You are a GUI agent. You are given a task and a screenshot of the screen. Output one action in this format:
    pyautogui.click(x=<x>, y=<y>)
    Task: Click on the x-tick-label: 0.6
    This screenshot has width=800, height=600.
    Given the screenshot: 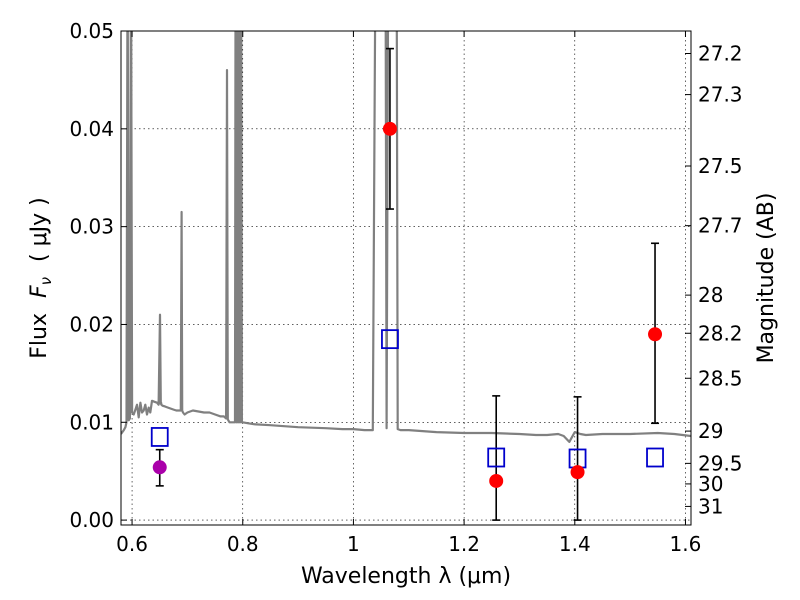 What is the action you would take?
    pyautogui.click(x=132, y=544)
    